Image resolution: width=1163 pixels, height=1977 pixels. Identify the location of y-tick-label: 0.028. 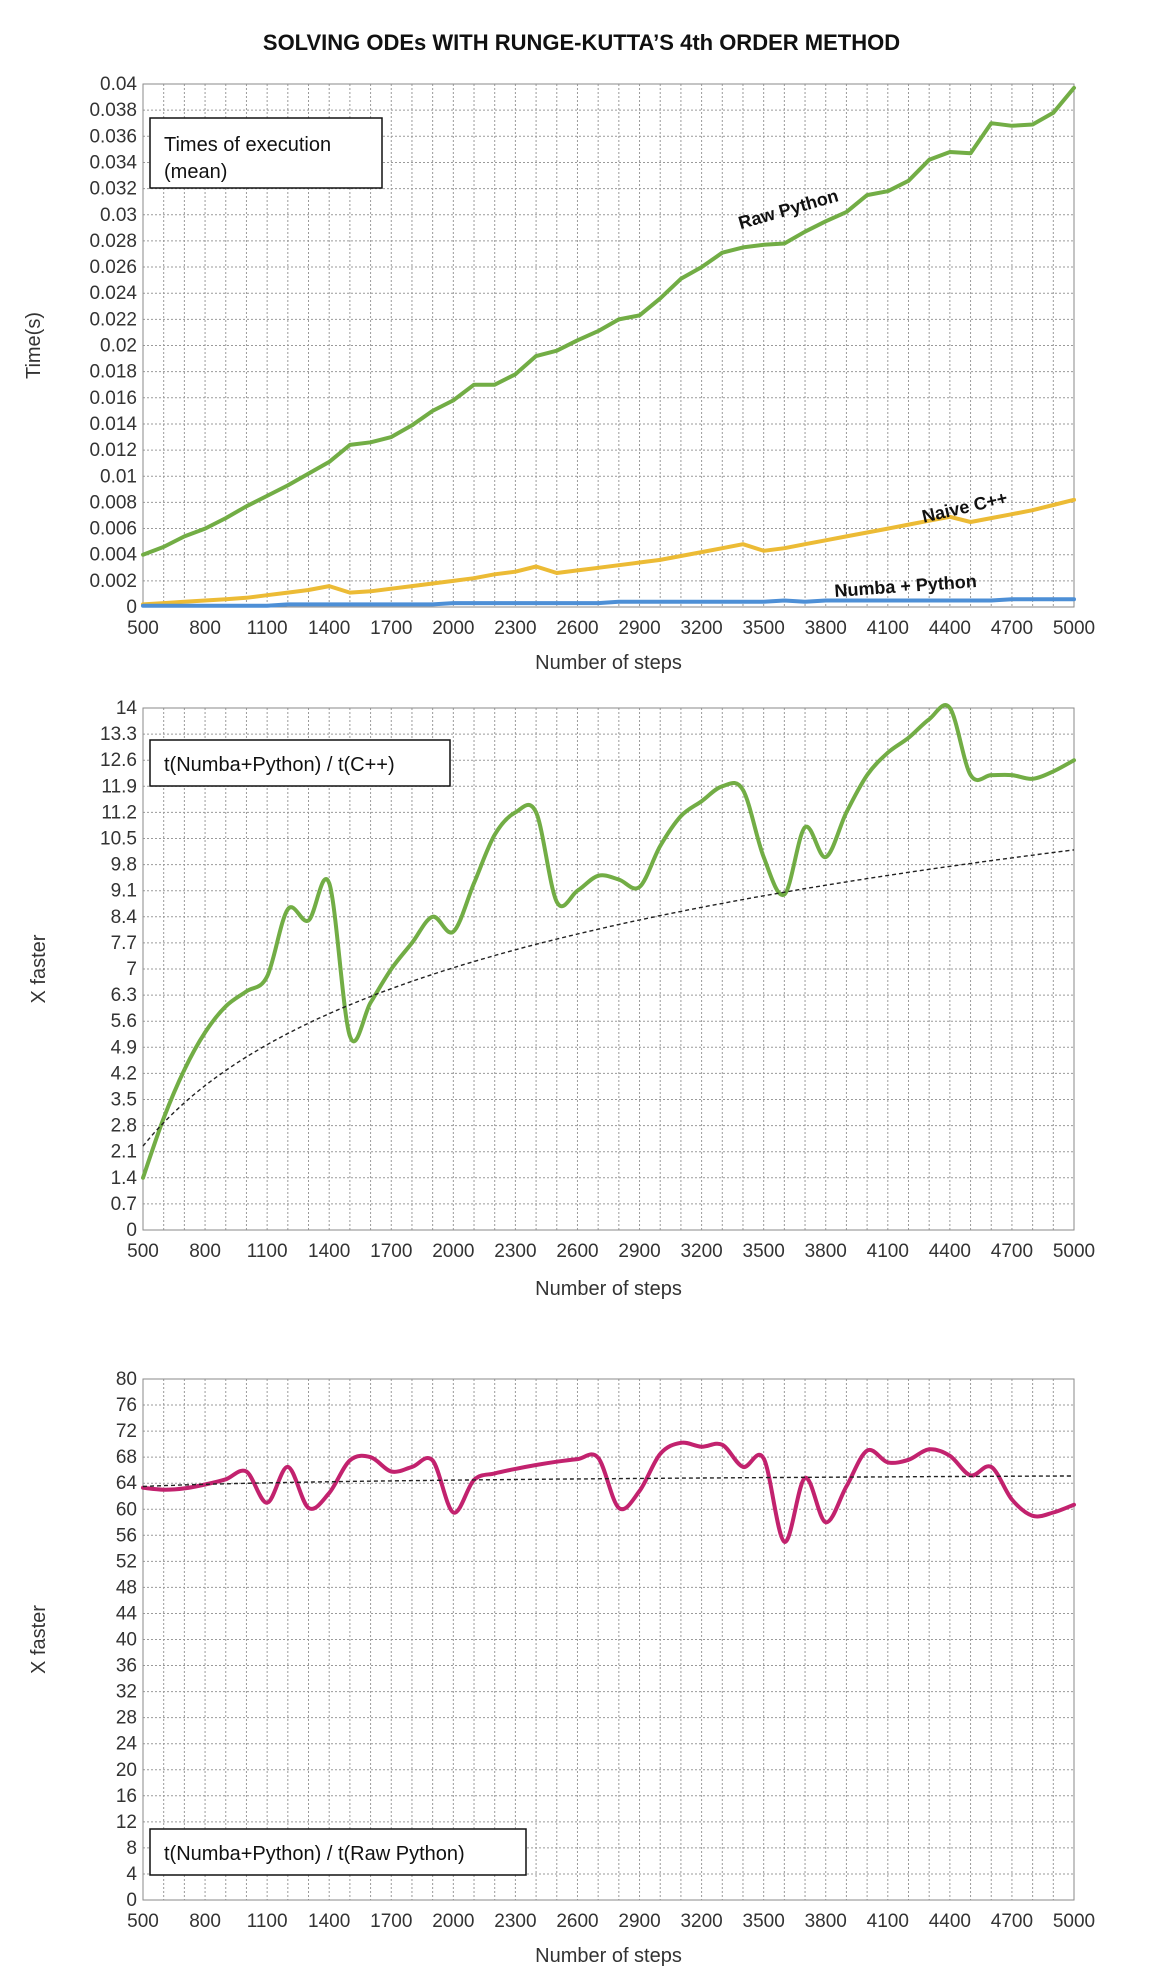
(113, 241).